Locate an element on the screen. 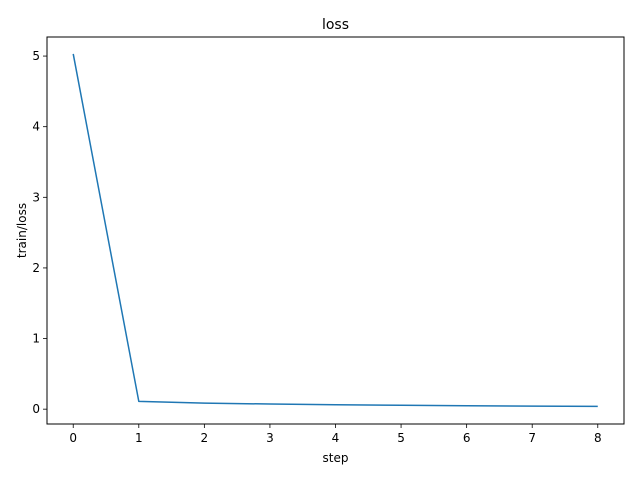 The image size is (640, 480). x-tick-label: 7 is located at coordinates (532, 438).